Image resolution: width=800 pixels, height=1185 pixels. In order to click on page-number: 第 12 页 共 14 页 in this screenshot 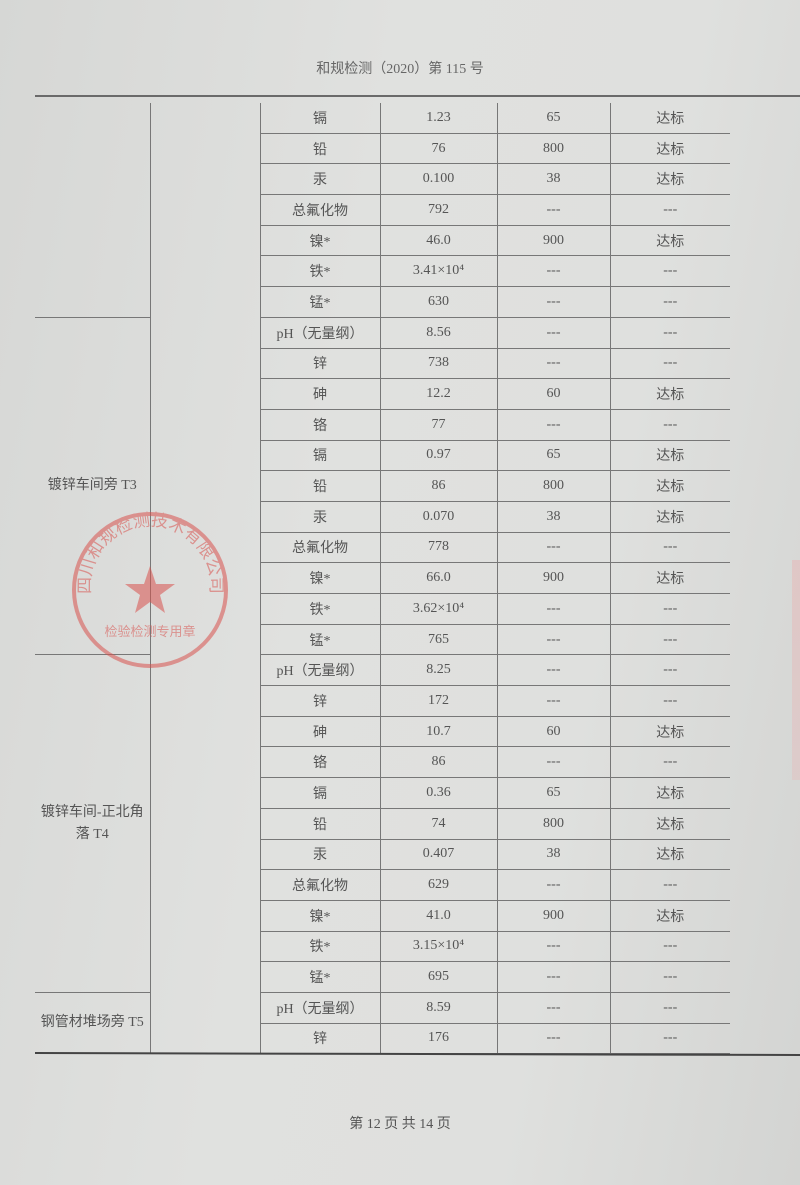, I will do `click(400, 1124)`.